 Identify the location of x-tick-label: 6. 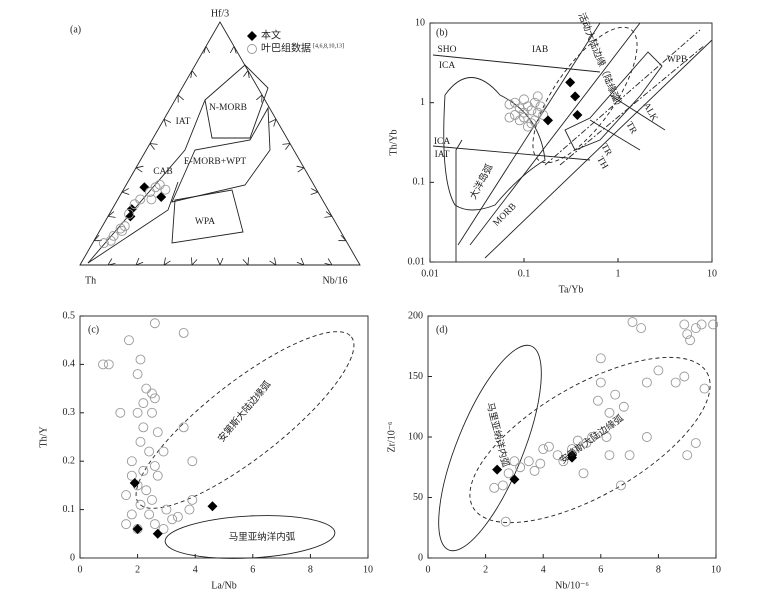
(600, 569).